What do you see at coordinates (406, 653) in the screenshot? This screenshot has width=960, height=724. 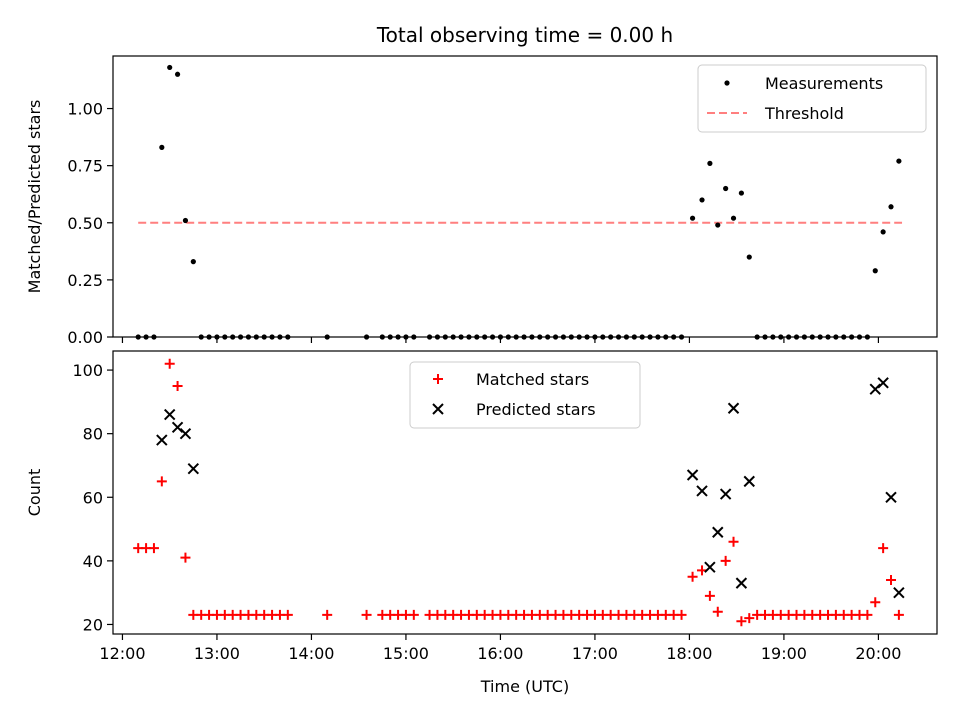 I see `x-tick-label: 15:00` at bounding box center [406, 653].